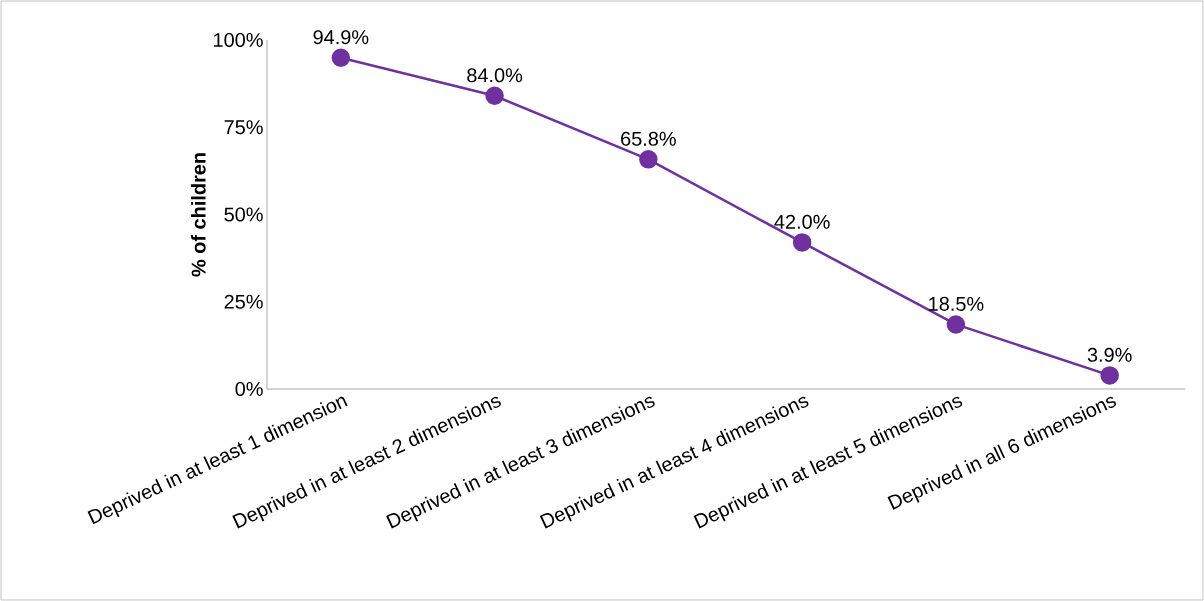 Image resolution: width=1204 pixels, height=601 pixels. Describe the element at coordinates (243, 127) in the screenshot. I see `y-tick-label: 75%` at that location.